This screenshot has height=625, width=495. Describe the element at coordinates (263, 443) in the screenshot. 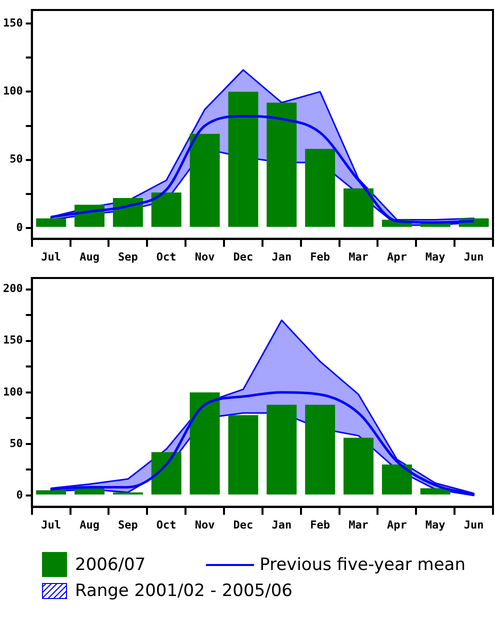

I see `line-series` at that location.